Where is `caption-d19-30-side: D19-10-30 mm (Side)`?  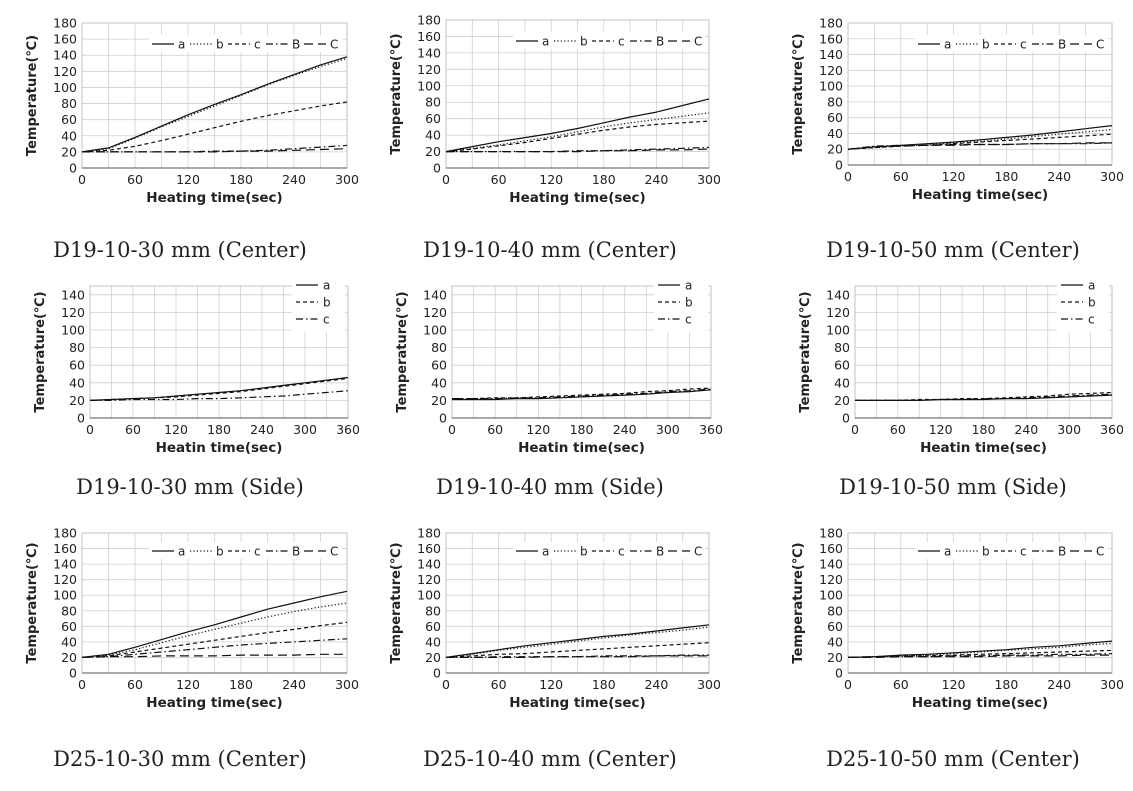 caption-d19-30-side: D19-10-30 mm (Side) is located at coordinates (190, 487).